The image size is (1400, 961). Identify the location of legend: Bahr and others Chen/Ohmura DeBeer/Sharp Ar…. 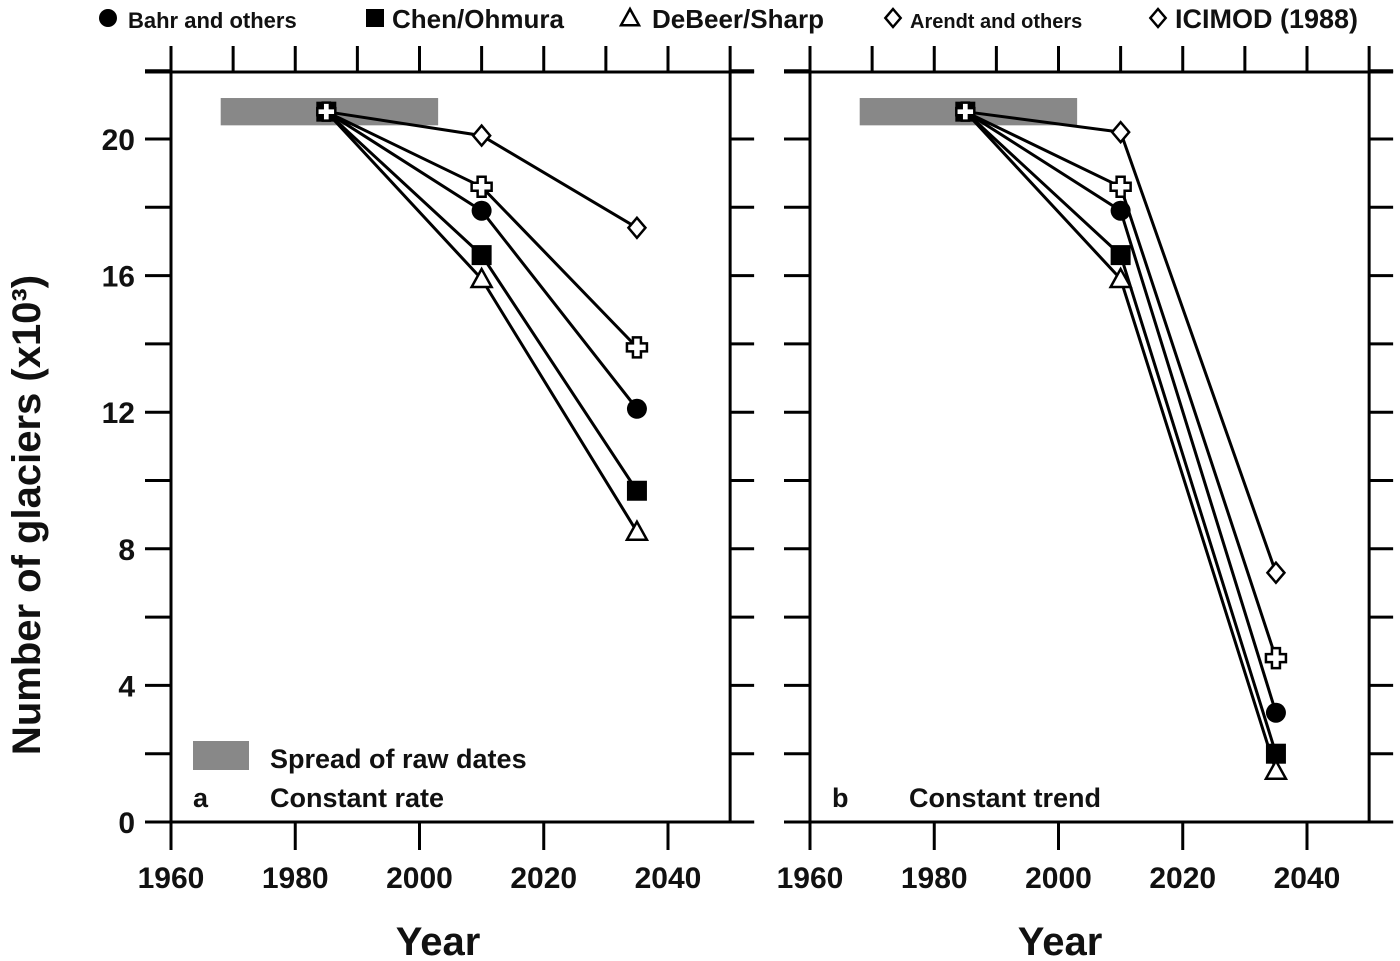
(728, 19).